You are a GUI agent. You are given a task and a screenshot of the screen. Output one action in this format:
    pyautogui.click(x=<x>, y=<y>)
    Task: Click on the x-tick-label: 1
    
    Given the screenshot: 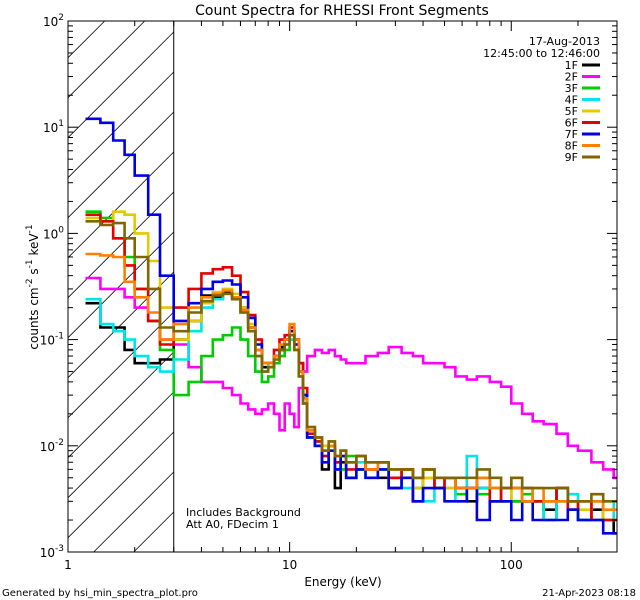 What is the action you would take?
    pyautogui.click(x=68, y=565)
    